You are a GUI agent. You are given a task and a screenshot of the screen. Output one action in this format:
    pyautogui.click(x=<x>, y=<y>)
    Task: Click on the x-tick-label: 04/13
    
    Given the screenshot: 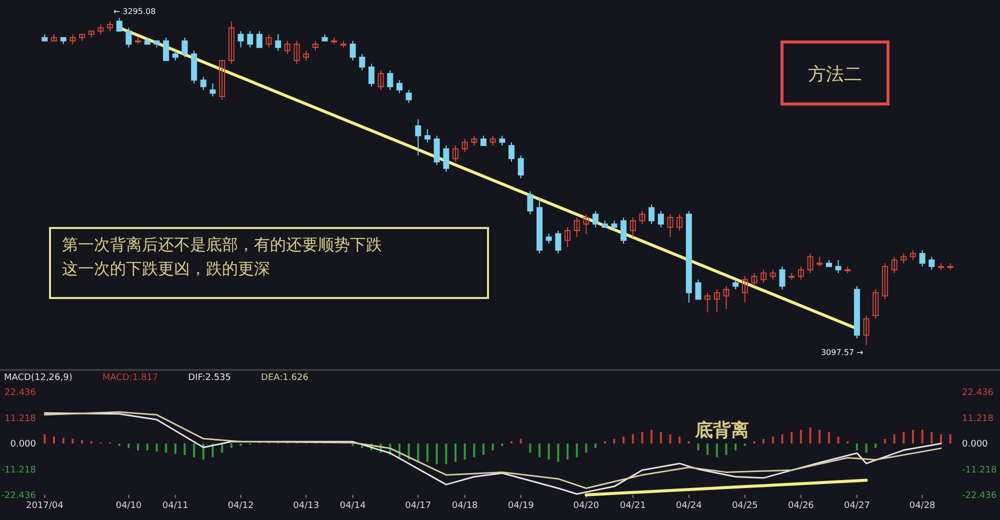 What is the action you would take?
    pyautogui.click(x=306, y=506)
    